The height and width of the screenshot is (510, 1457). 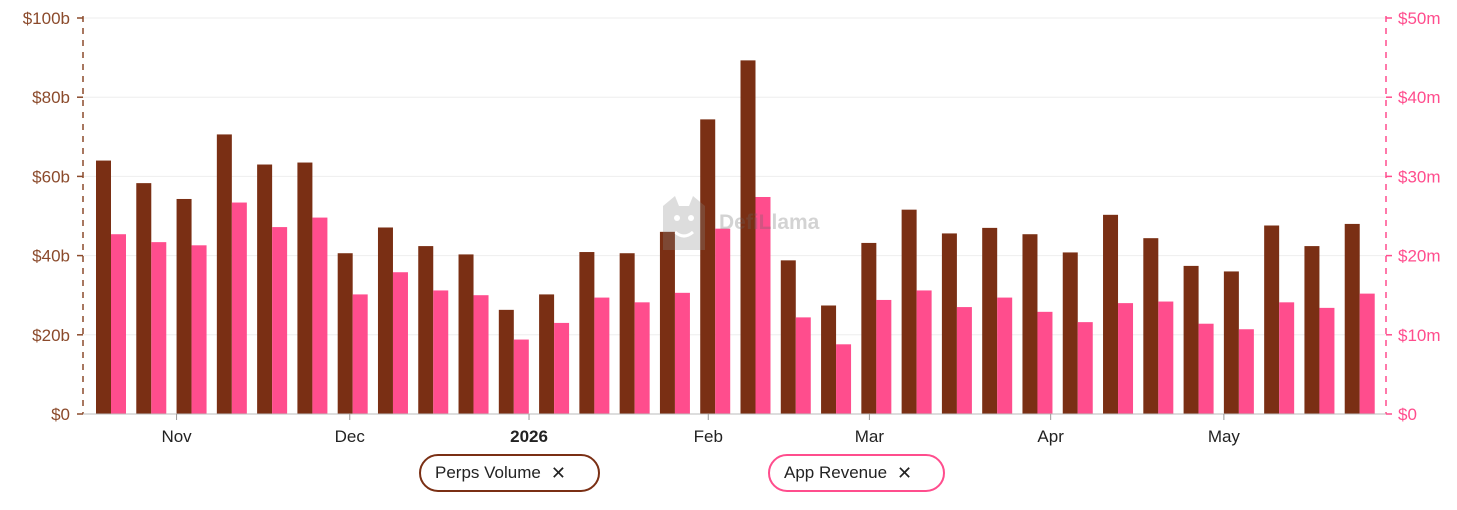 I want to click on x-tick-label: May, so click(x=1224, y=436).